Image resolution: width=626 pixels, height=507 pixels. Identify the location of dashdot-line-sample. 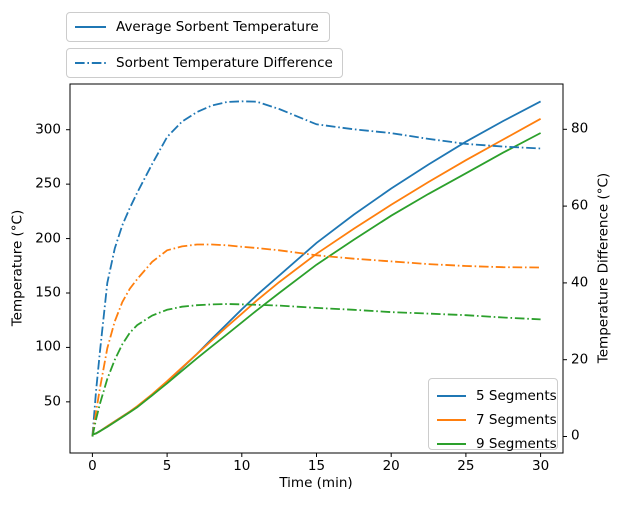
(90, 63).